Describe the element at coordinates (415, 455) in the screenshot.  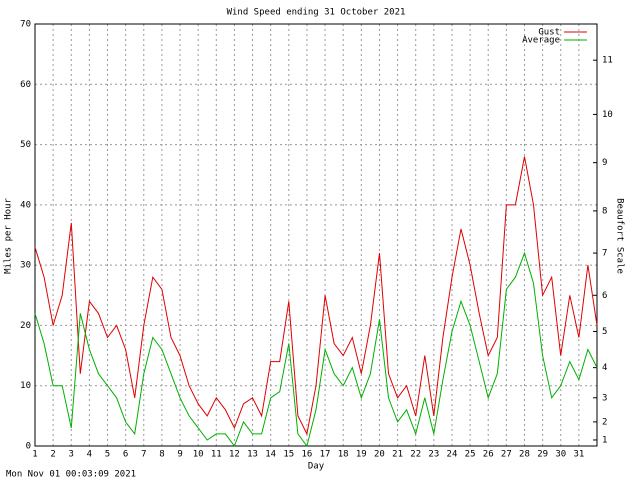
I see `x-tick-label: 22` at that location.